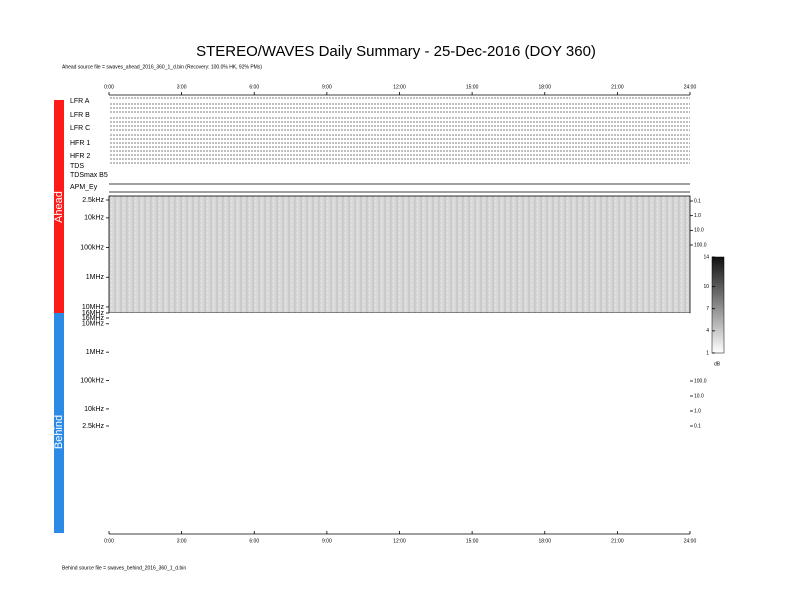 The image size is (792, 612). I want to click on panel-label: HFR 1, so click(80, 143).